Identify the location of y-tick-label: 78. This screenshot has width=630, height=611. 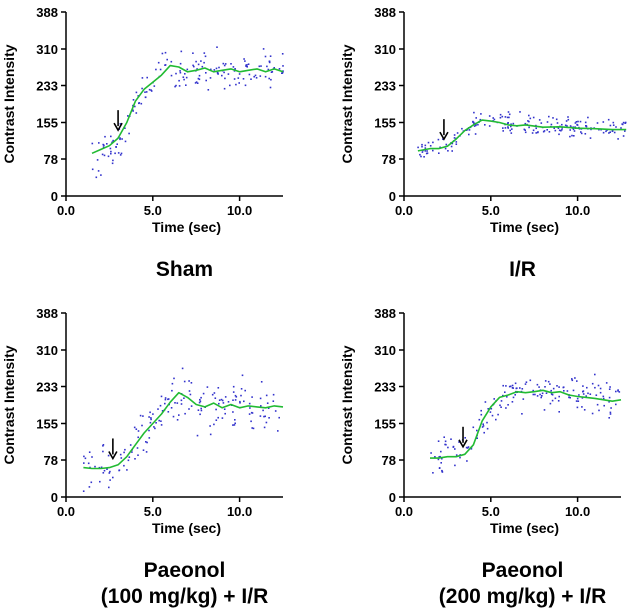
(389, 159).